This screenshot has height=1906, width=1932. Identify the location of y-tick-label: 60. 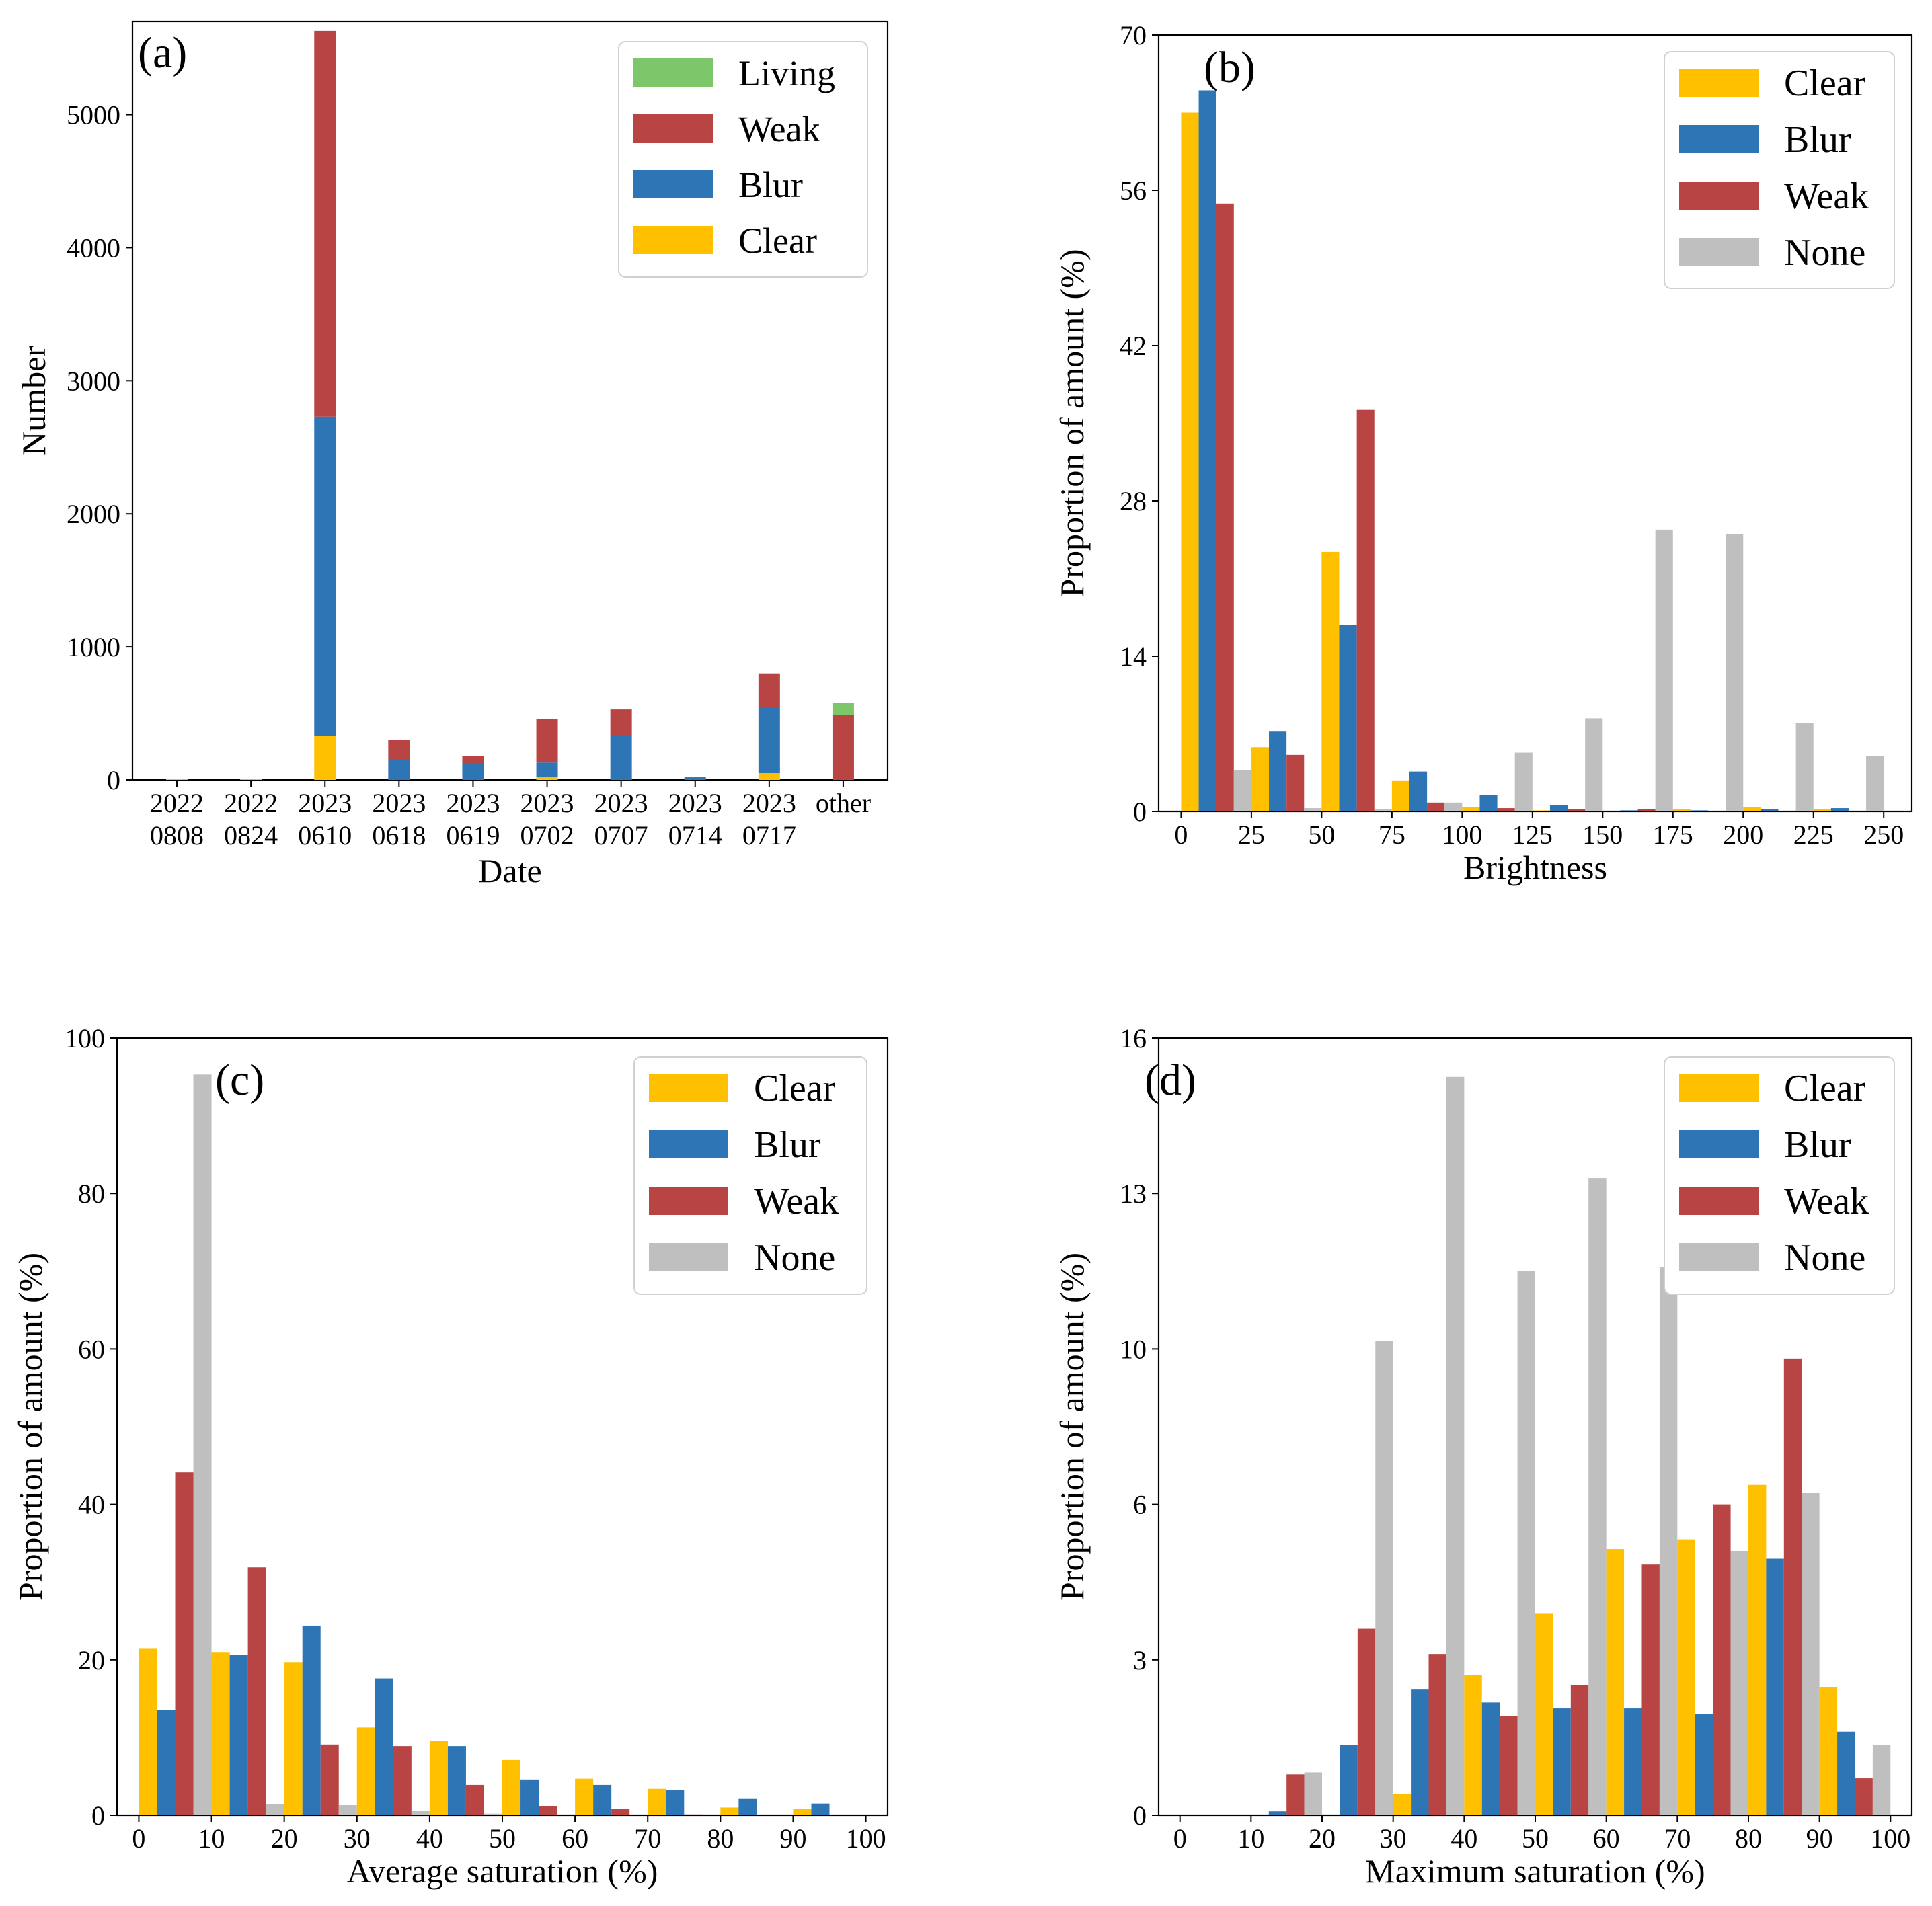
(91, 1349).